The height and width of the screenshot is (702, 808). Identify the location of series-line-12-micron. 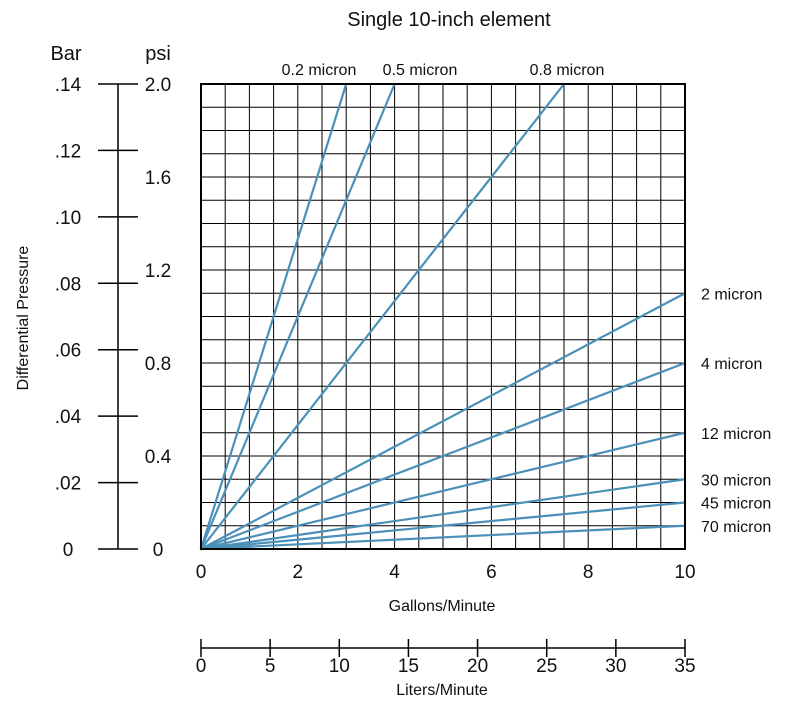
(443, 491).